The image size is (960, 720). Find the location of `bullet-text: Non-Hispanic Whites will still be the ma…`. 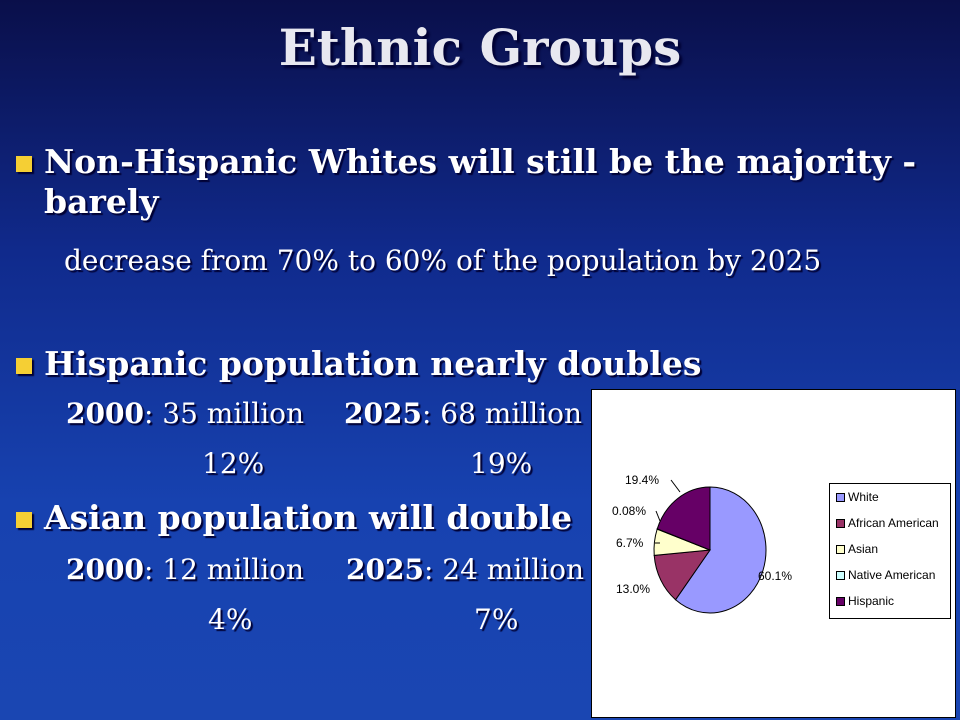

bullet-text: Non-Hispanic Whites will still be the ma… is located at coordinates (480, 182).